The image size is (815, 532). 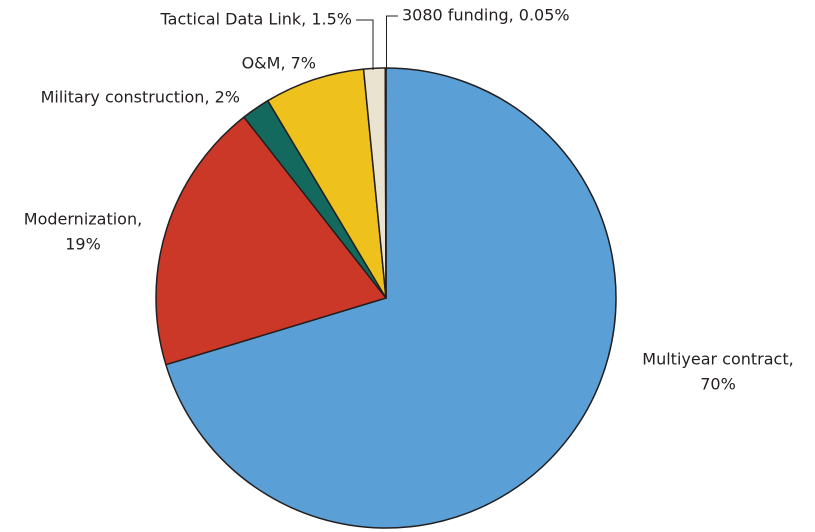 What do you see at coordinates (83, 244) in the screenshot?
I see `slice-label: 19%` at bounding box center [83, 244].